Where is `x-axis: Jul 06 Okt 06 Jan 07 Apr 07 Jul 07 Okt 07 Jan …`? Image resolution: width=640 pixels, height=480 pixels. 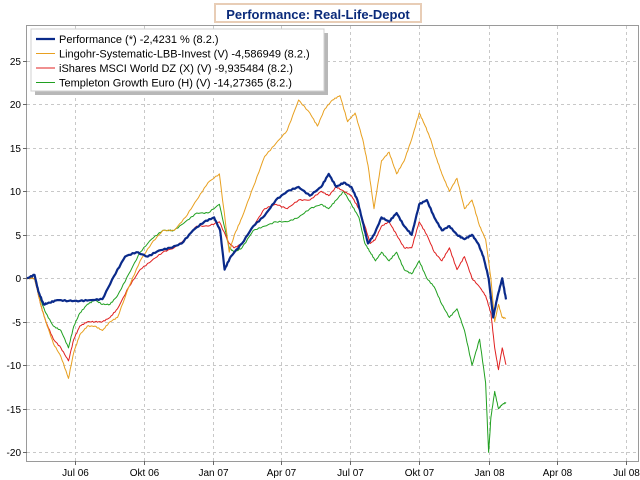
x-axis: Jul 06 Okt 06 Jan 07 Apr 07 Jul 07 Okt 07 Jan … is located at coordinates (351, 470).